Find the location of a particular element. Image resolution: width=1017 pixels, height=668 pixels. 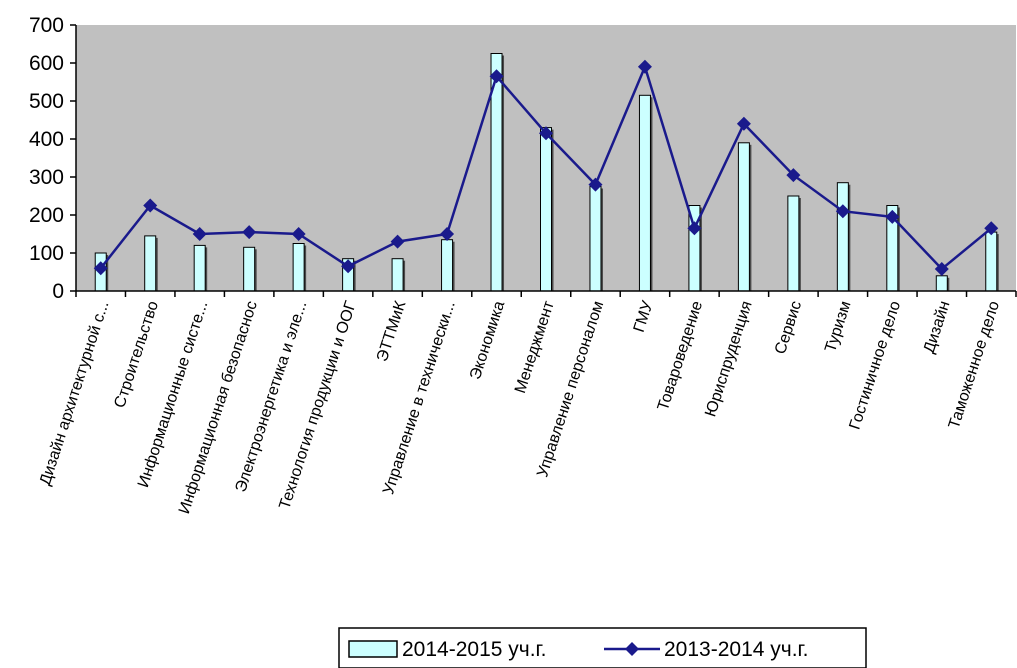

y-tick-label: 400 is located at coordinates (46, 139).